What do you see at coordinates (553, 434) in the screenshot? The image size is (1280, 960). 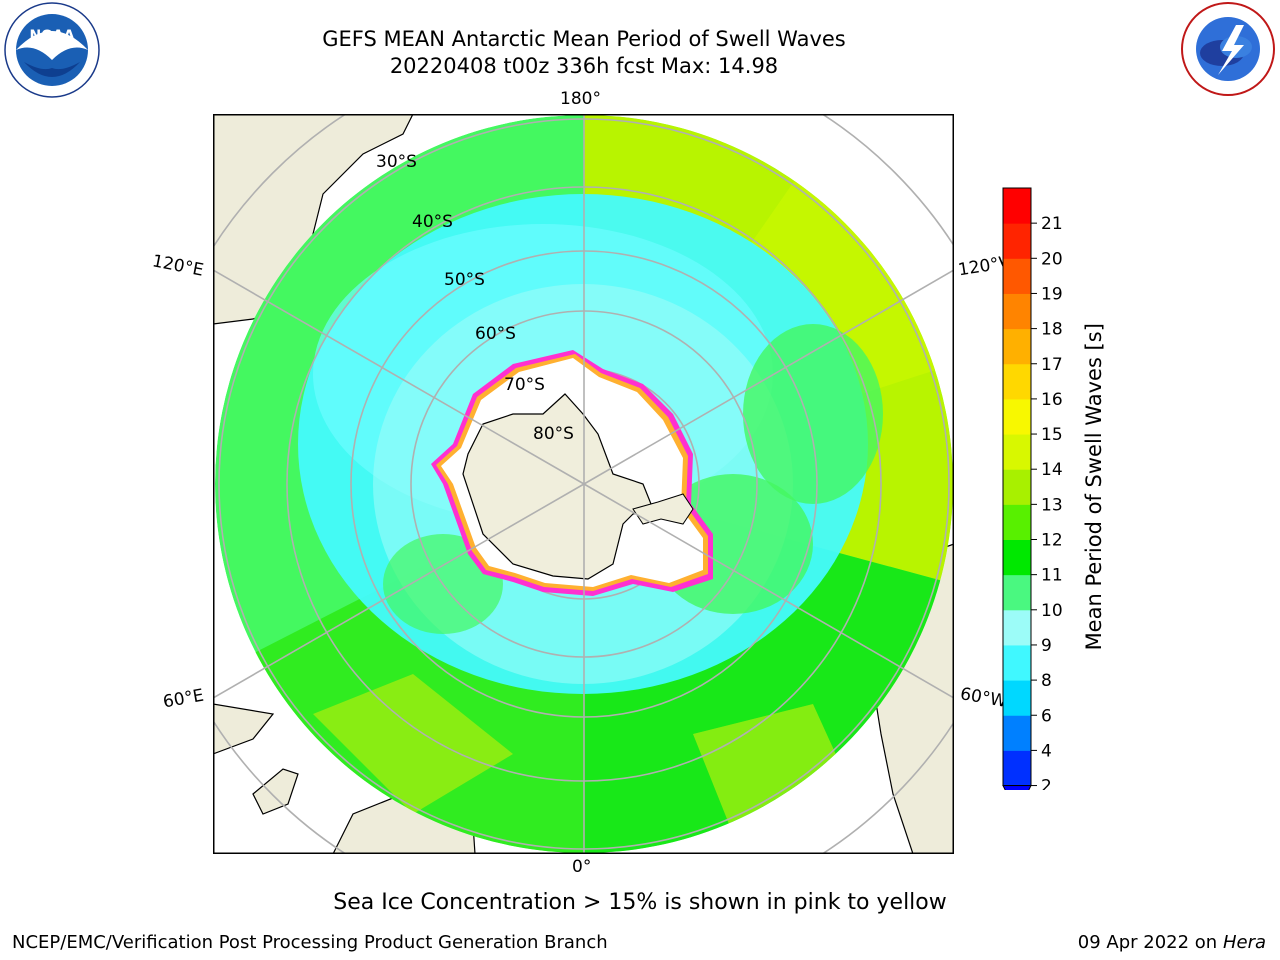 I see `lat-label-80s: 80°S` at bounding box center [553, 434].